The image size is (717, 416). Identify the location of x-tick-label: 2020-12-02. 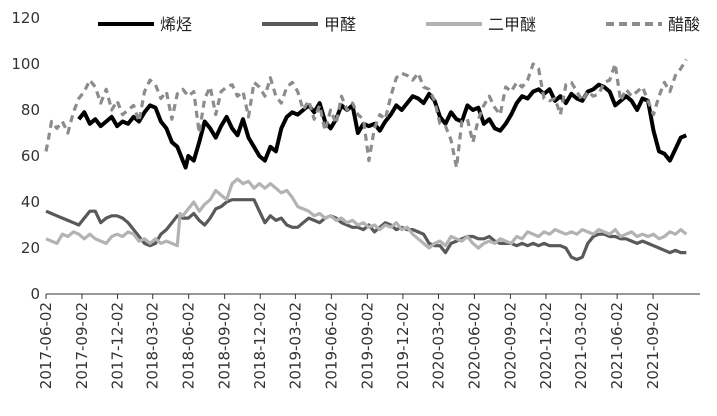
(546, 345).